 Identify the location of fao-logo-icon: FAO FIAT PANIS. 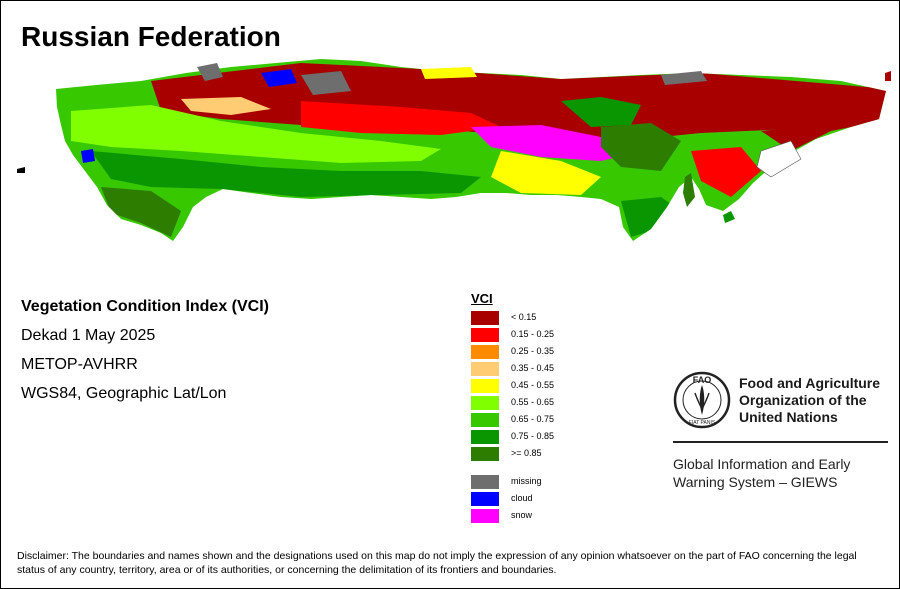
(702, 400).